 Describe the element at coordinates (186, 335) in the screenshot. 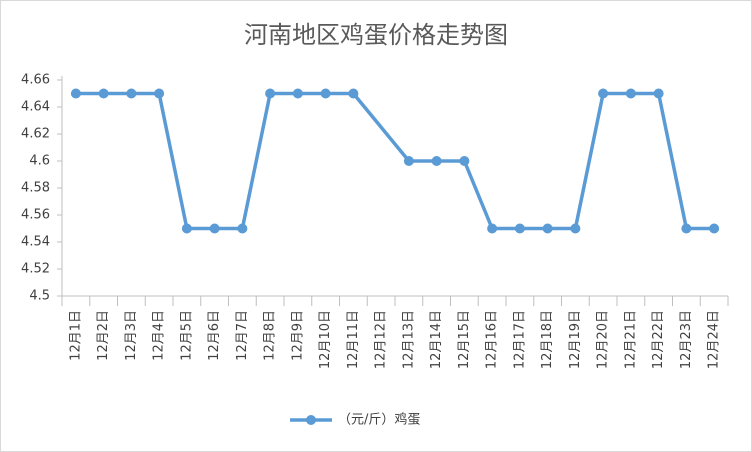

I see `x-tick-label: 12月5日` at that location.